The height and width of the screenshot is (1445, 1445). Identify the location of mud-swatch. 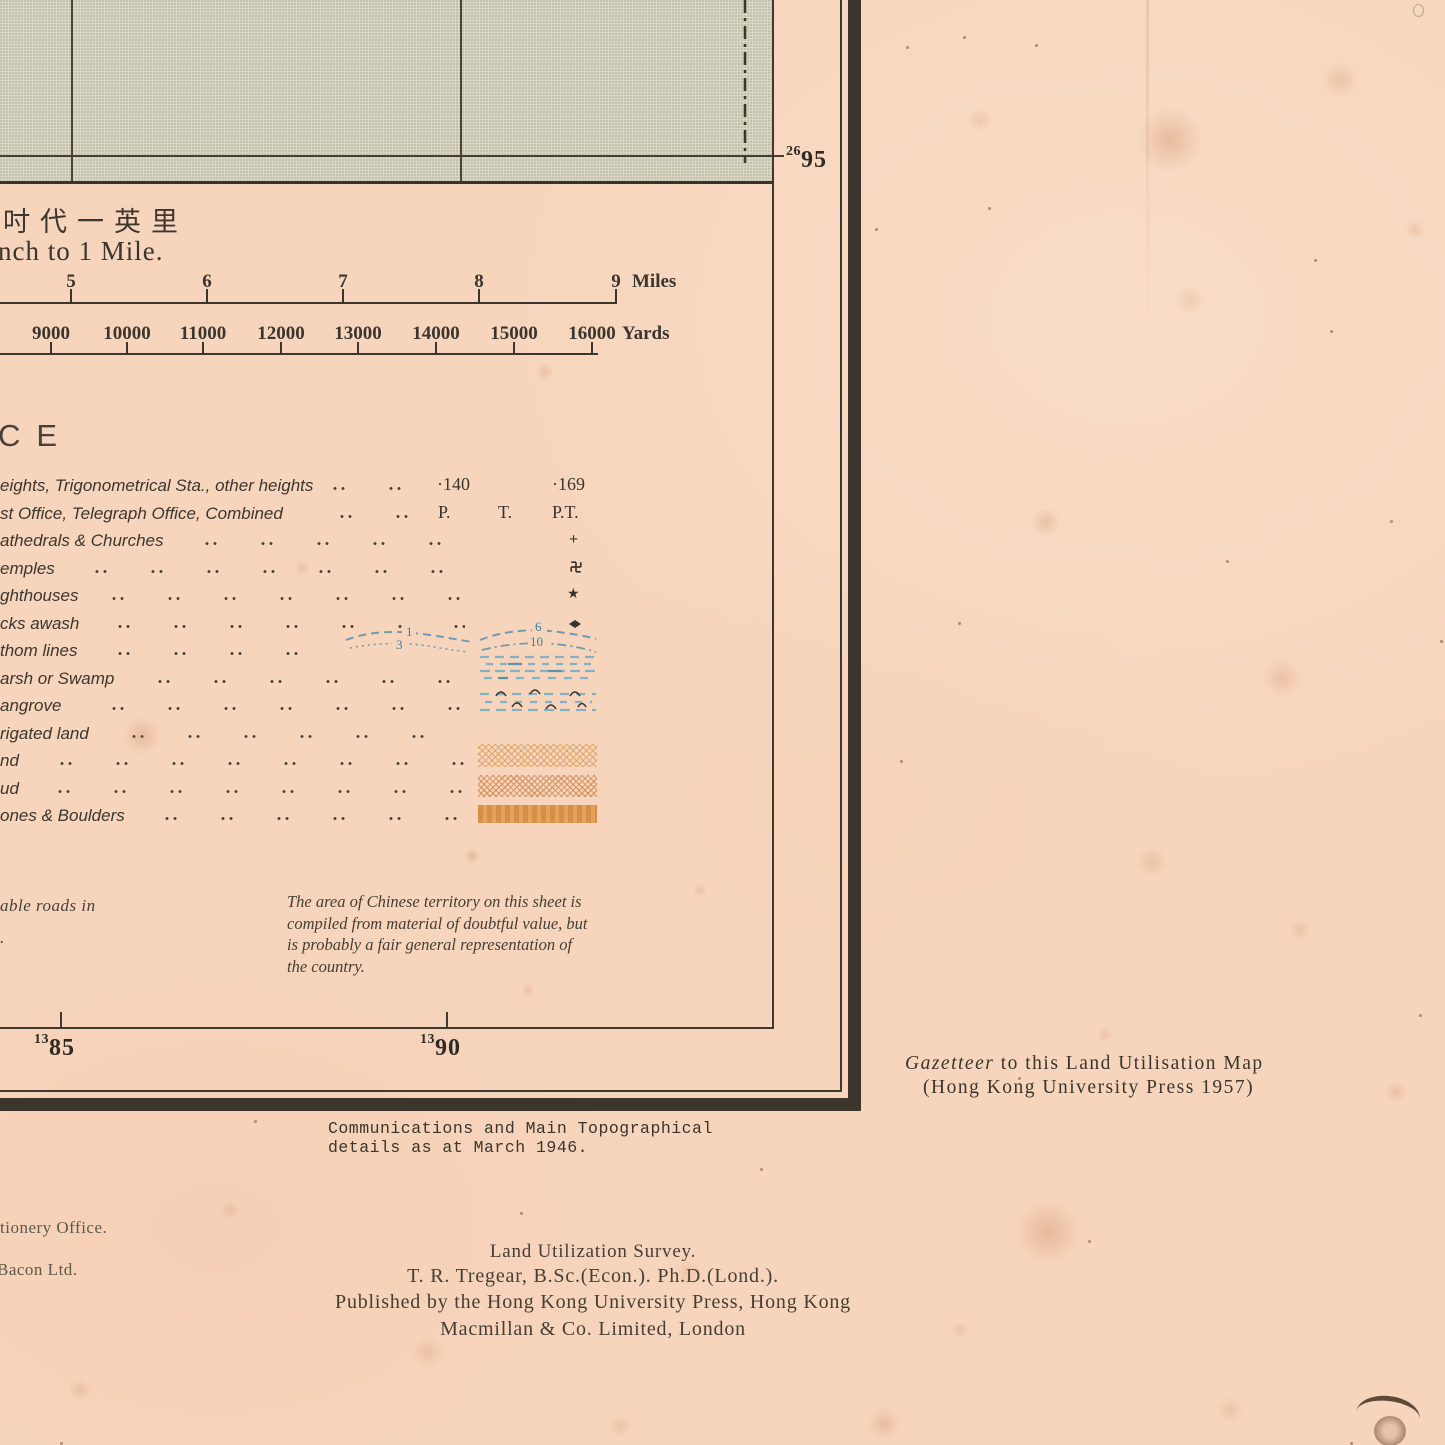
(537, 786).